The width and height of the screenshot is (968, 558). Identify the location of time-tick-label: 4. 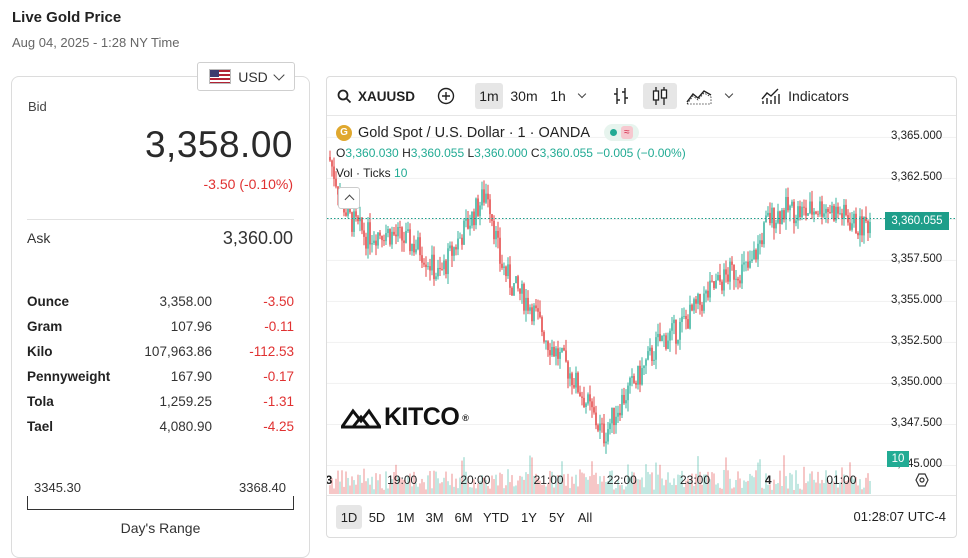
(768, 480).